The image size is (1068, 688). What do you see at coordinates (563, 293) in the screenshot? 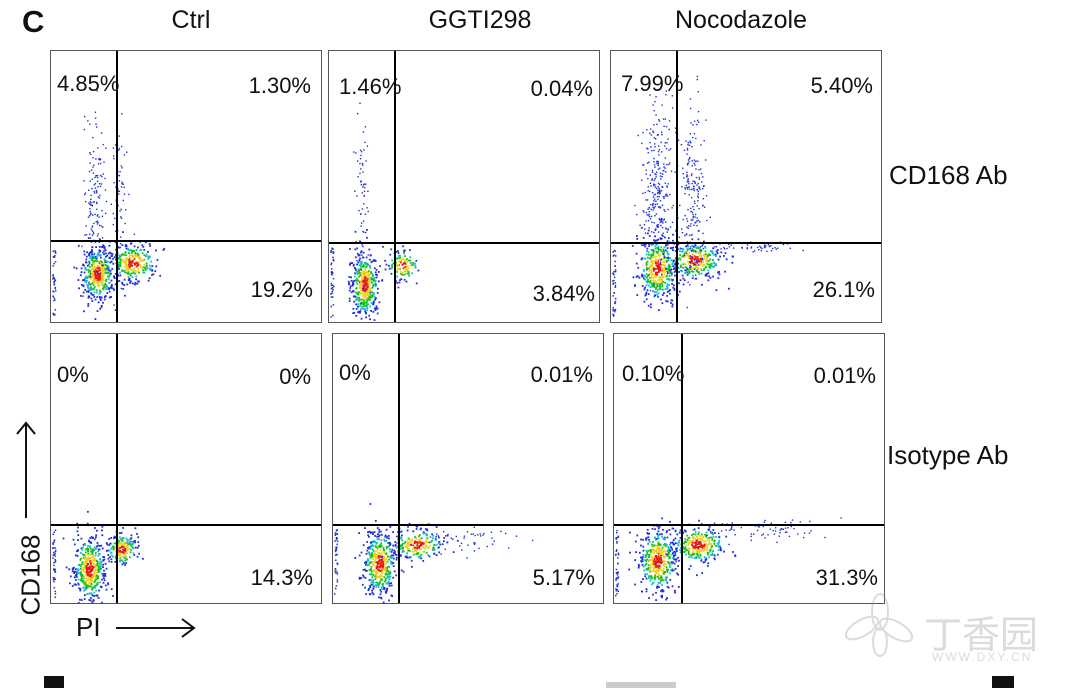
I see `quadrant-lr-label: 3.84%` at bounding box center [563, 293].